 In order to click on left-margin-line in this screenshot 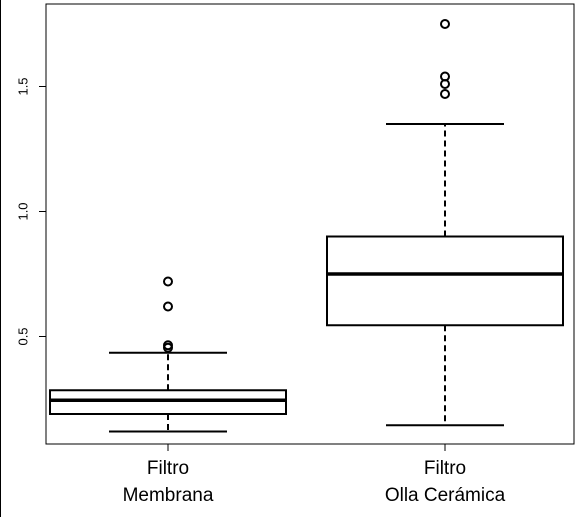, I will do `click(0, 258)`.